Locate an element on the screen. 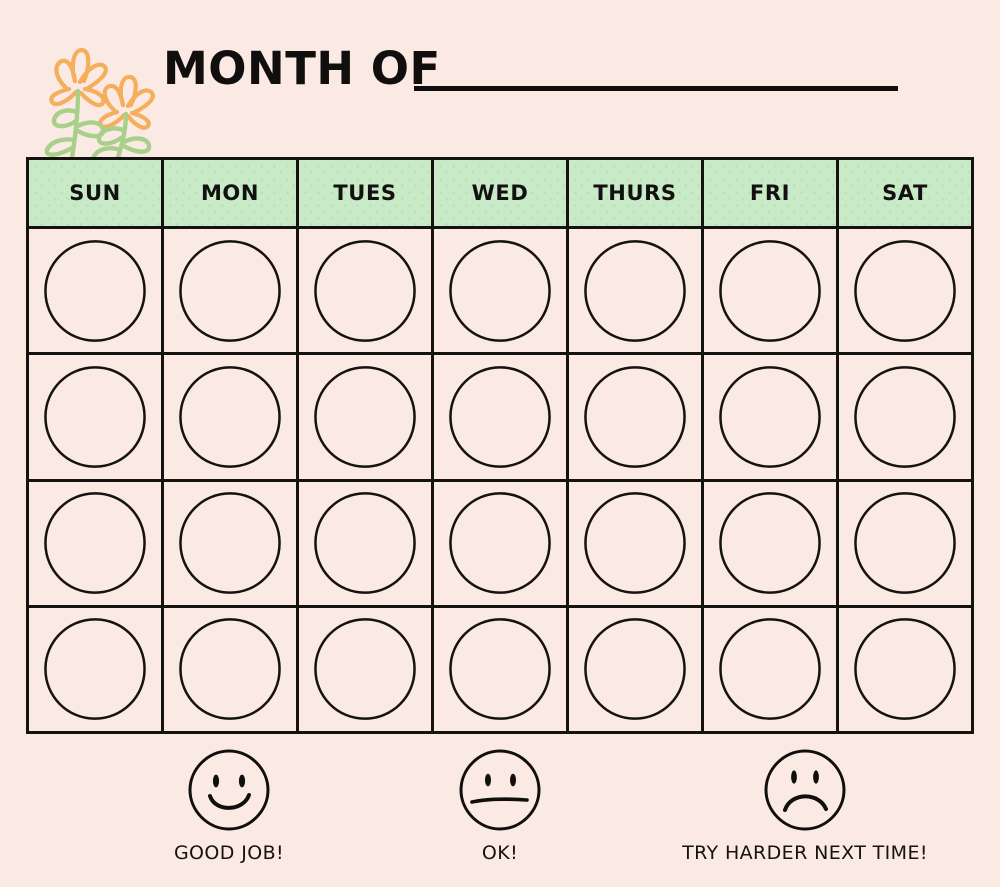 The width and height of the screenshot is (1000, 887). day-header-thurs: THURS is located at coordinates (636, 193).